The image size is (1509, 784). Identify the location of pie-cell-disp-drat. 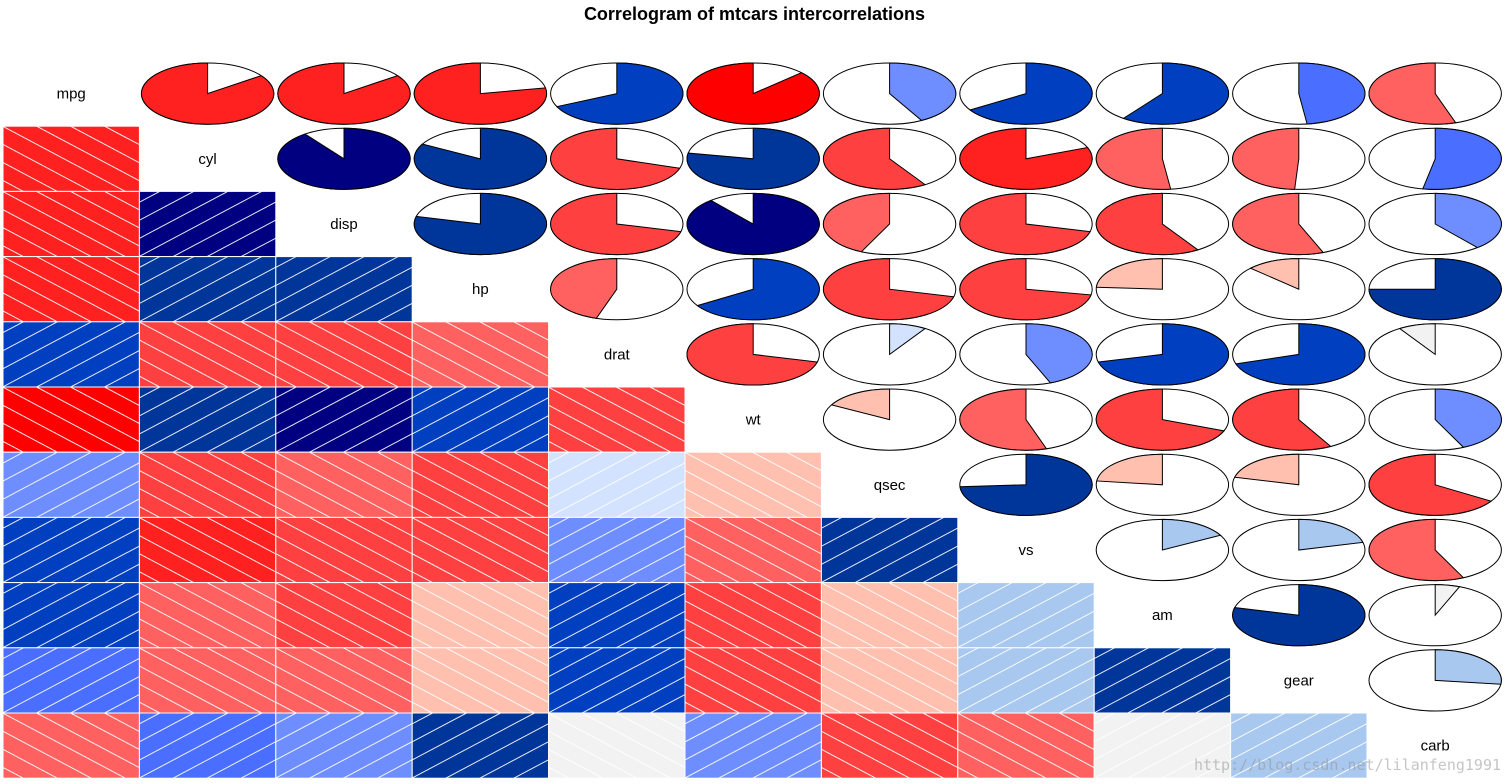
(617, 224).